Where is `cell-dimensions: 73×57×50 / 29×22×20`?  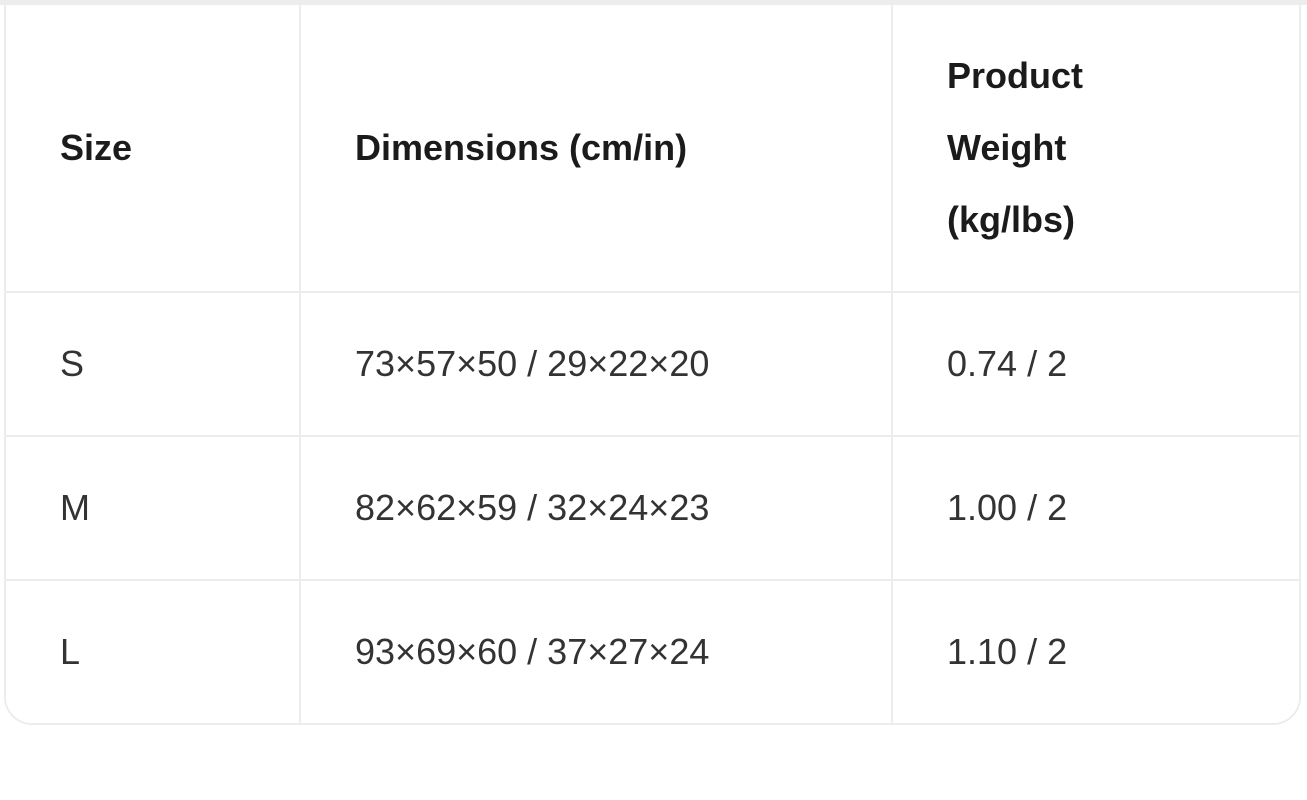
cell-dimensions: 73×57×50 / 29×22×20 is located at coordinates (595, 363).